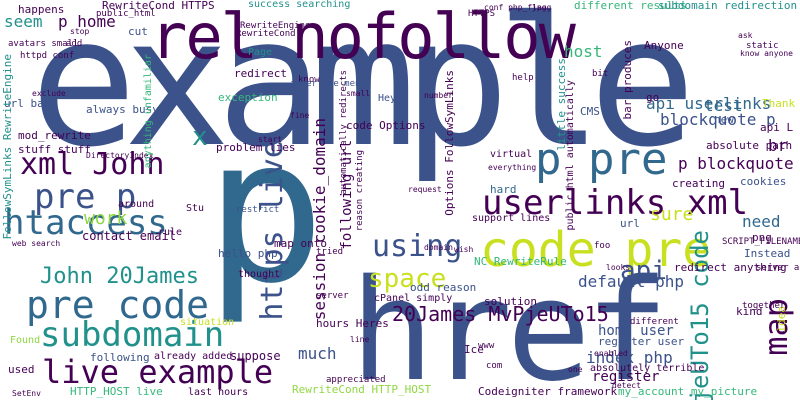 This screenshot has height=400, width=800. I want to click on cloud-word: Stu, so click(195, 208).